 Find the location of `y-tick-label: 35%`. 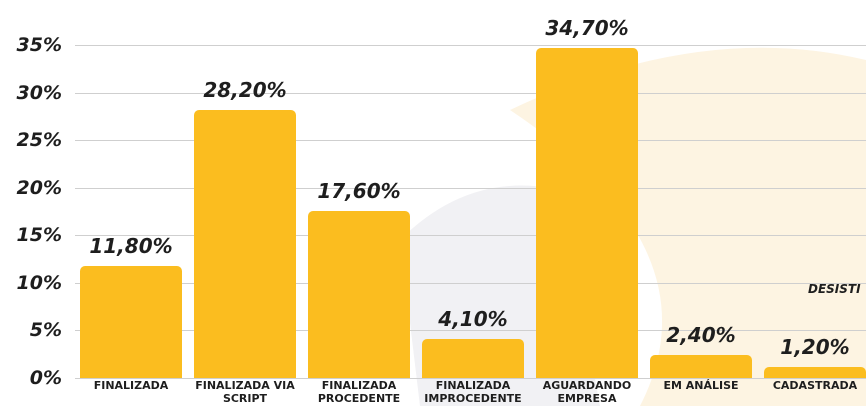

y-tick-label: 35% is located at coordinates (39, 45).